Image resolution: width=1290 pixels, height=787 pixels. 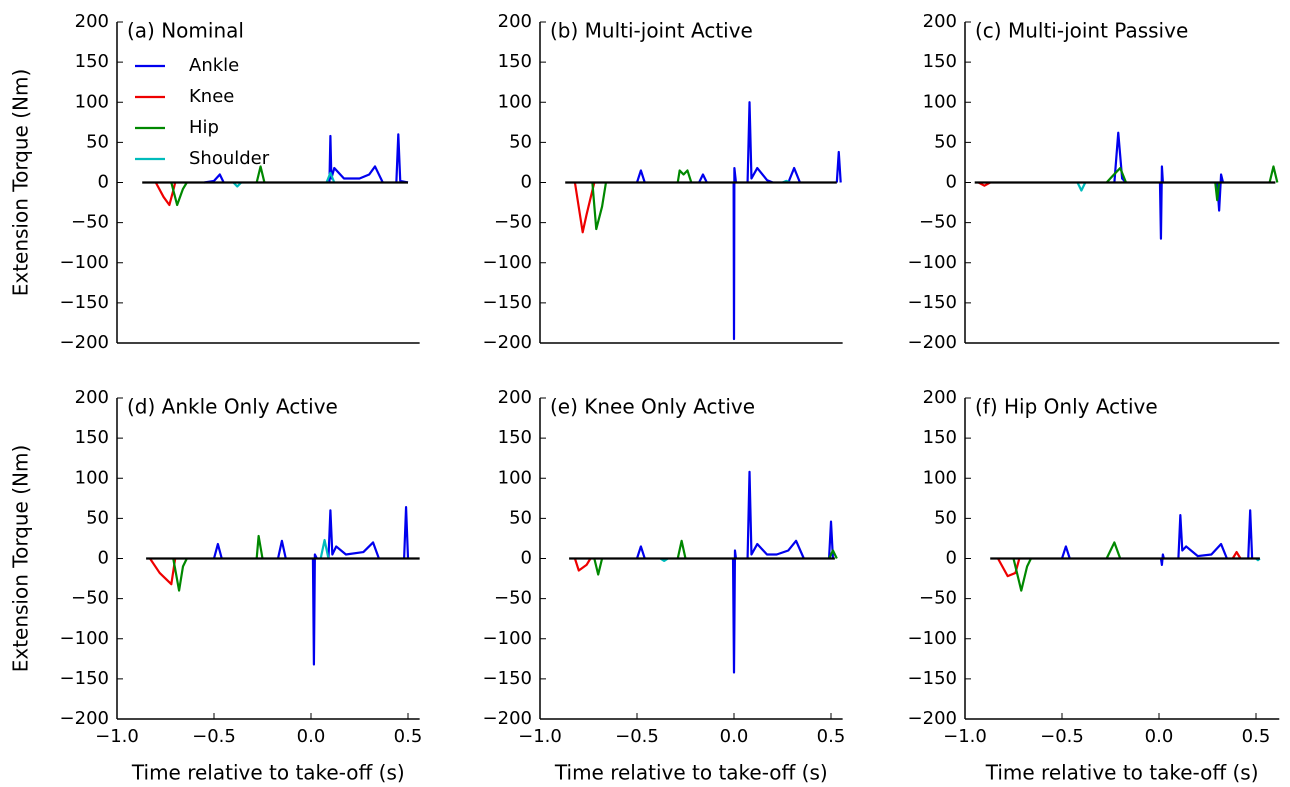 I want to click on panel-title: (e) Knee Only Active, so click(x=652, y=407).